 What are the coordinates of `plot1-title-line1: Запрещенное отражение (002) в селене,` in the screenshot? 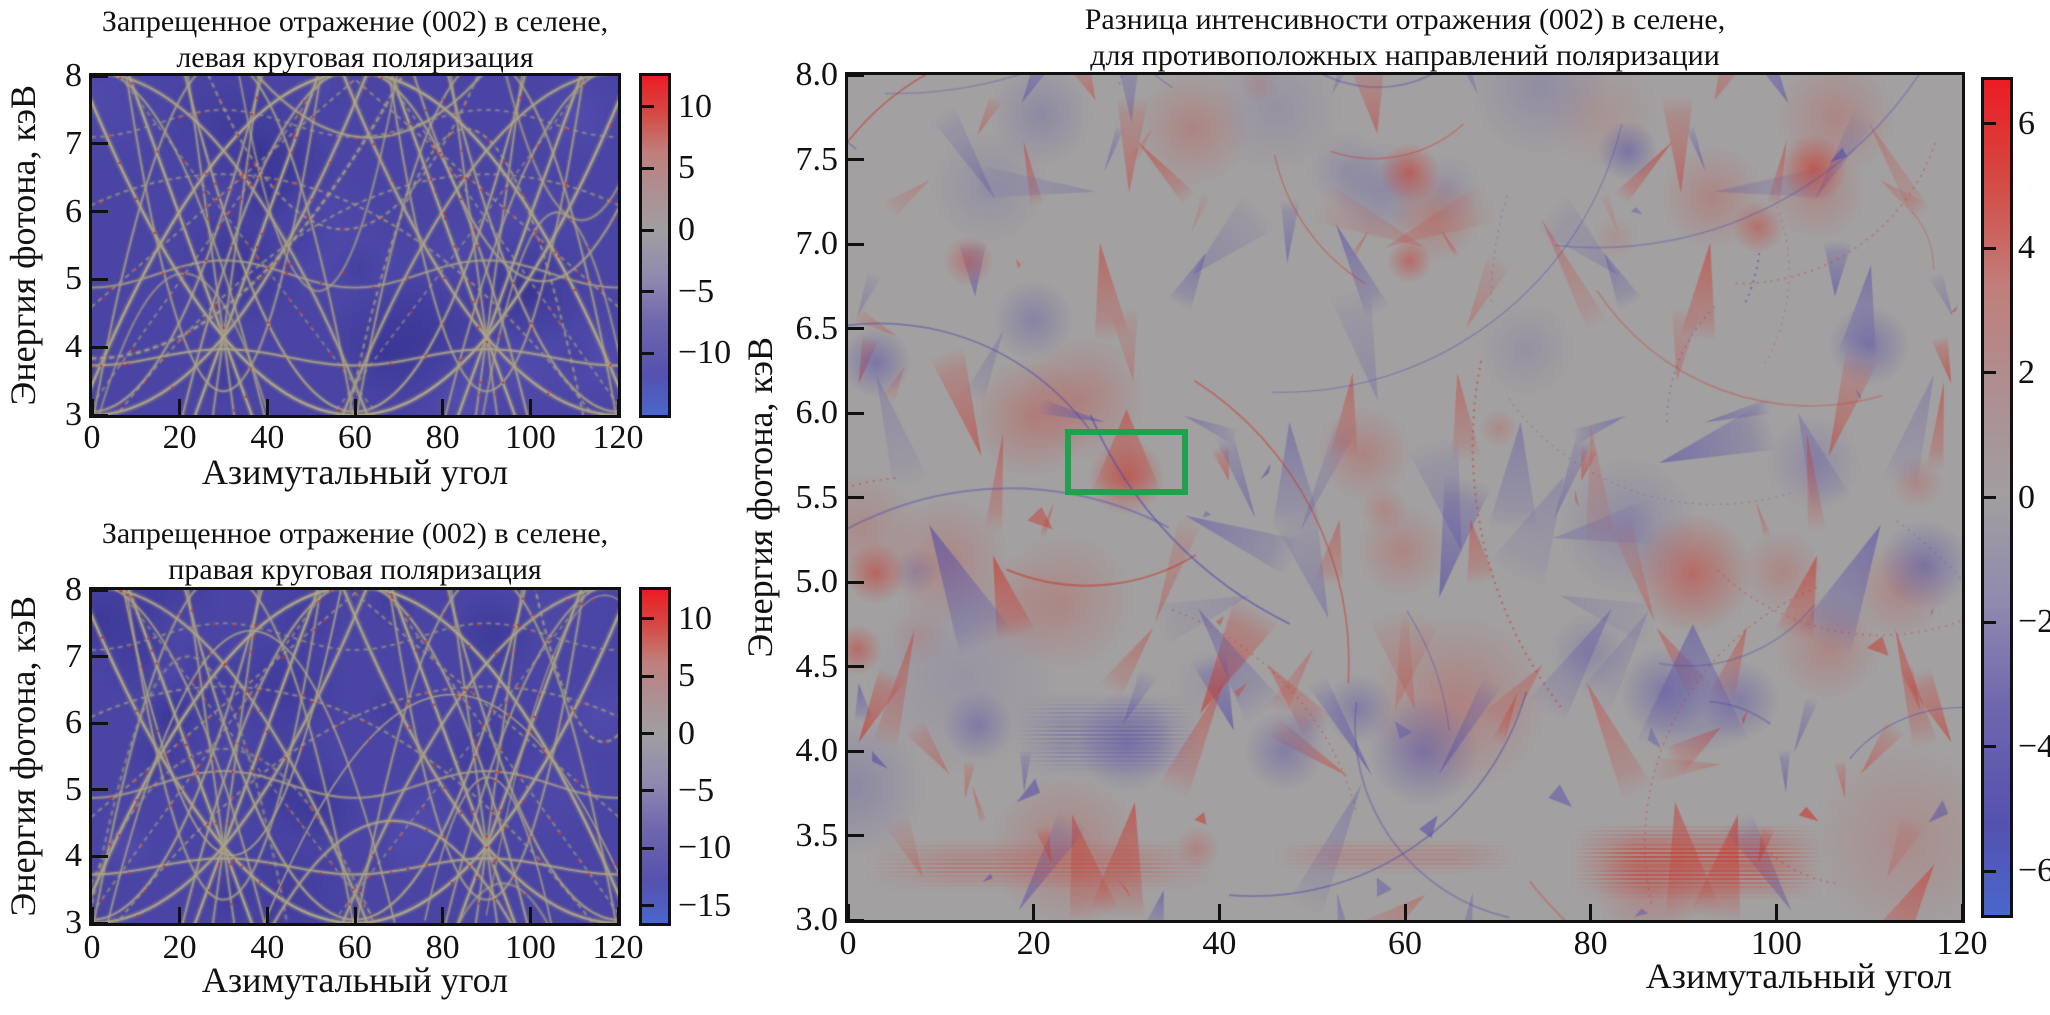 It's located at (355, 21).